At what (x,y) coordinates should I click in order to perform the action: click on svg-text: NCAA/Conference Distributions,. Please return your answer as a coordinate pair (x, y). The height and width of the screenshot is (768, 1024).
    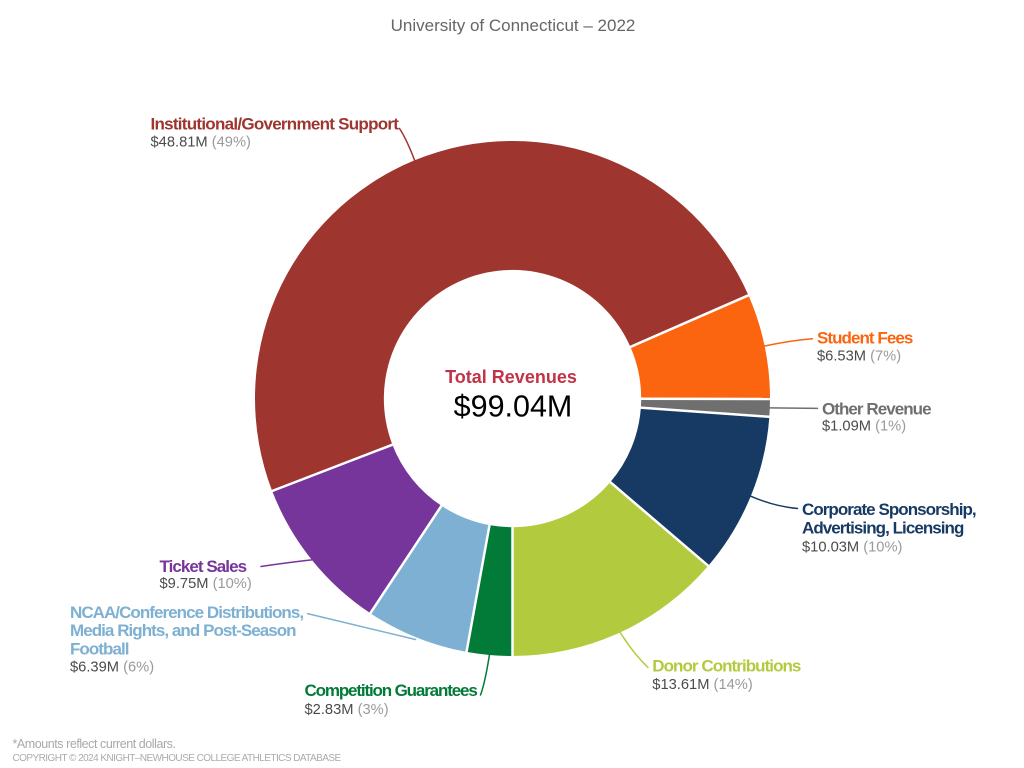
    Looking at the image, I should click on (186, 612).